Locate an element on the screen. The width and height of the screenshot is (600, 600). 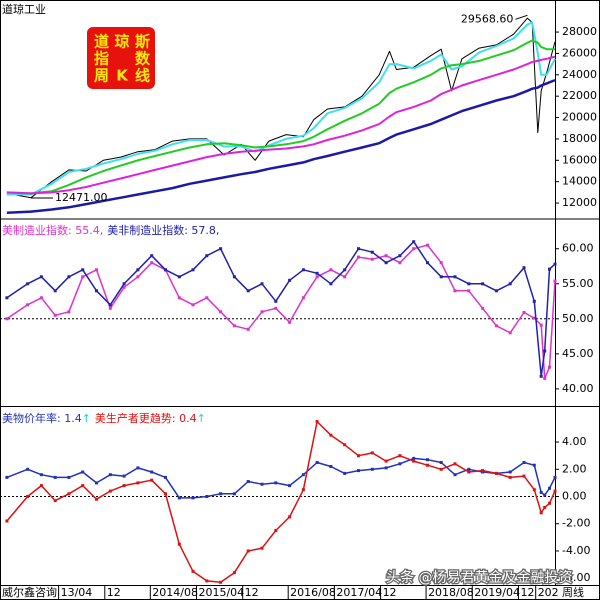
annotation-leader is located at coordinates (521, 17).